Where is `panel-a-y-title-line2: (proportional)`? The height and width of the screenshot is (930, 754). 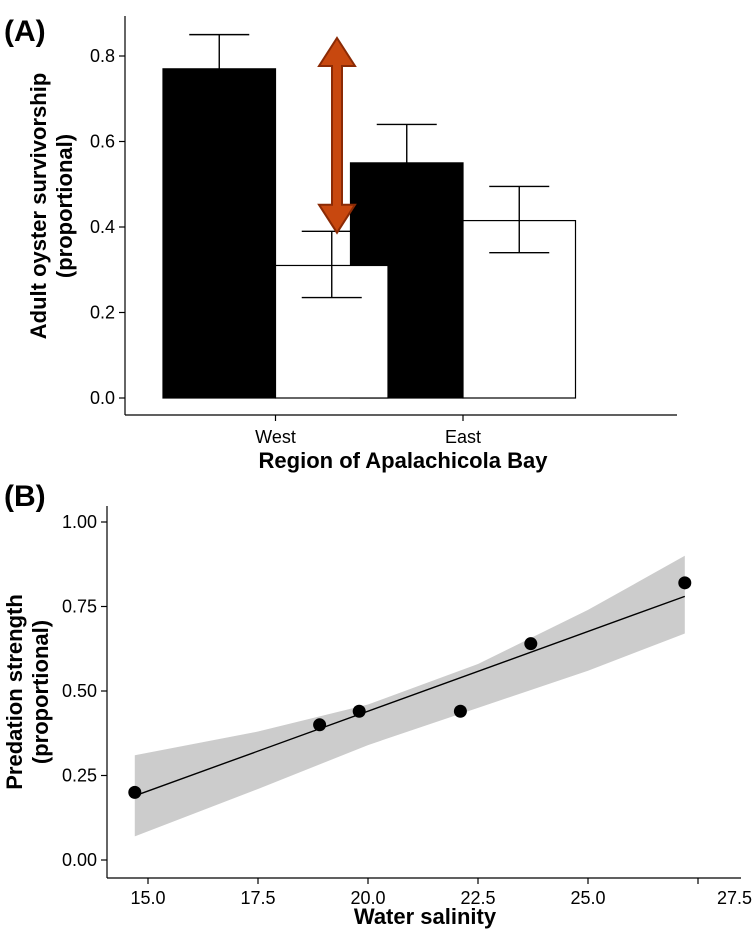 panel-a-y-title-line2: (proportional) is located at coordinates (64, 206).